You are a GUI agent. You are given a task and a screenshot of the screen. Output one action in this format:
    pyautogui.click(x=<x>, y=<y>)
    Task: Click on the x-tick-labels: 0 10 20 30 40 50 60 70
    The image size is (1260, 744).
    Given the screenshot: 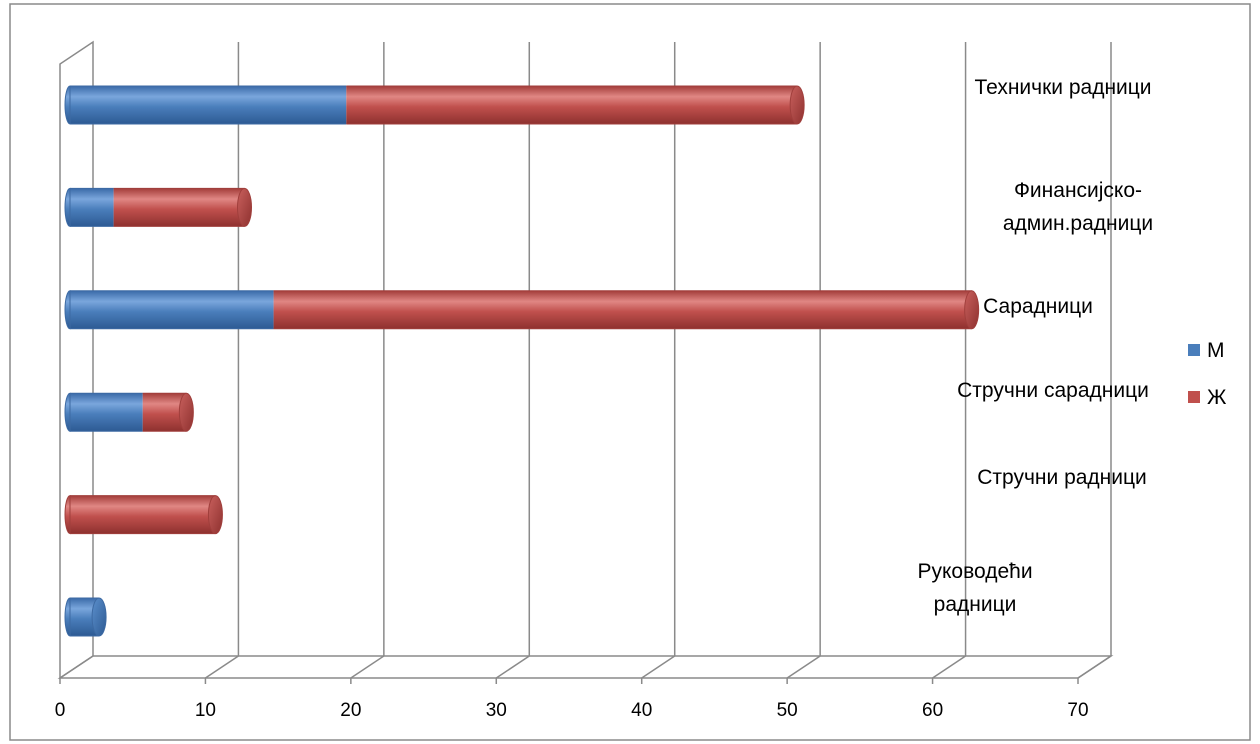 What is the action you would take?
    pyautogui.click(x=572, y=710)
    